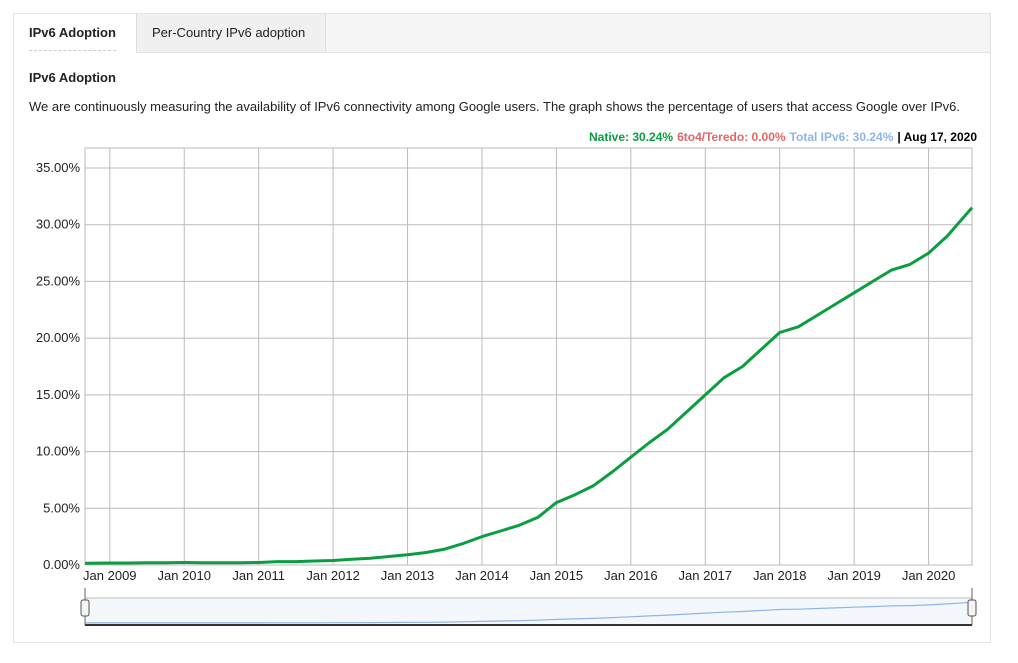 The width and height of the screenshot is (1018, 663). I want to click on y-tick-label: 30.00%, so click(58, 224).